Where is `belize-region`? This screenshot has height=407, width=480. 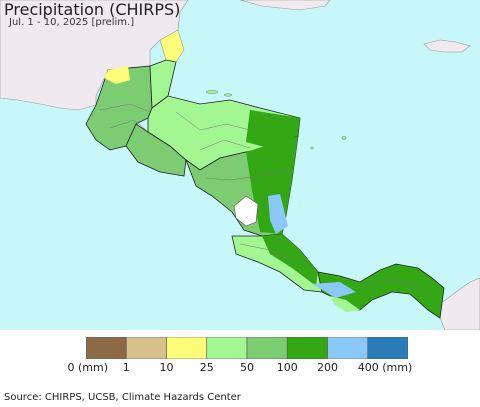
belize-region is located at coordinates (163, 84).